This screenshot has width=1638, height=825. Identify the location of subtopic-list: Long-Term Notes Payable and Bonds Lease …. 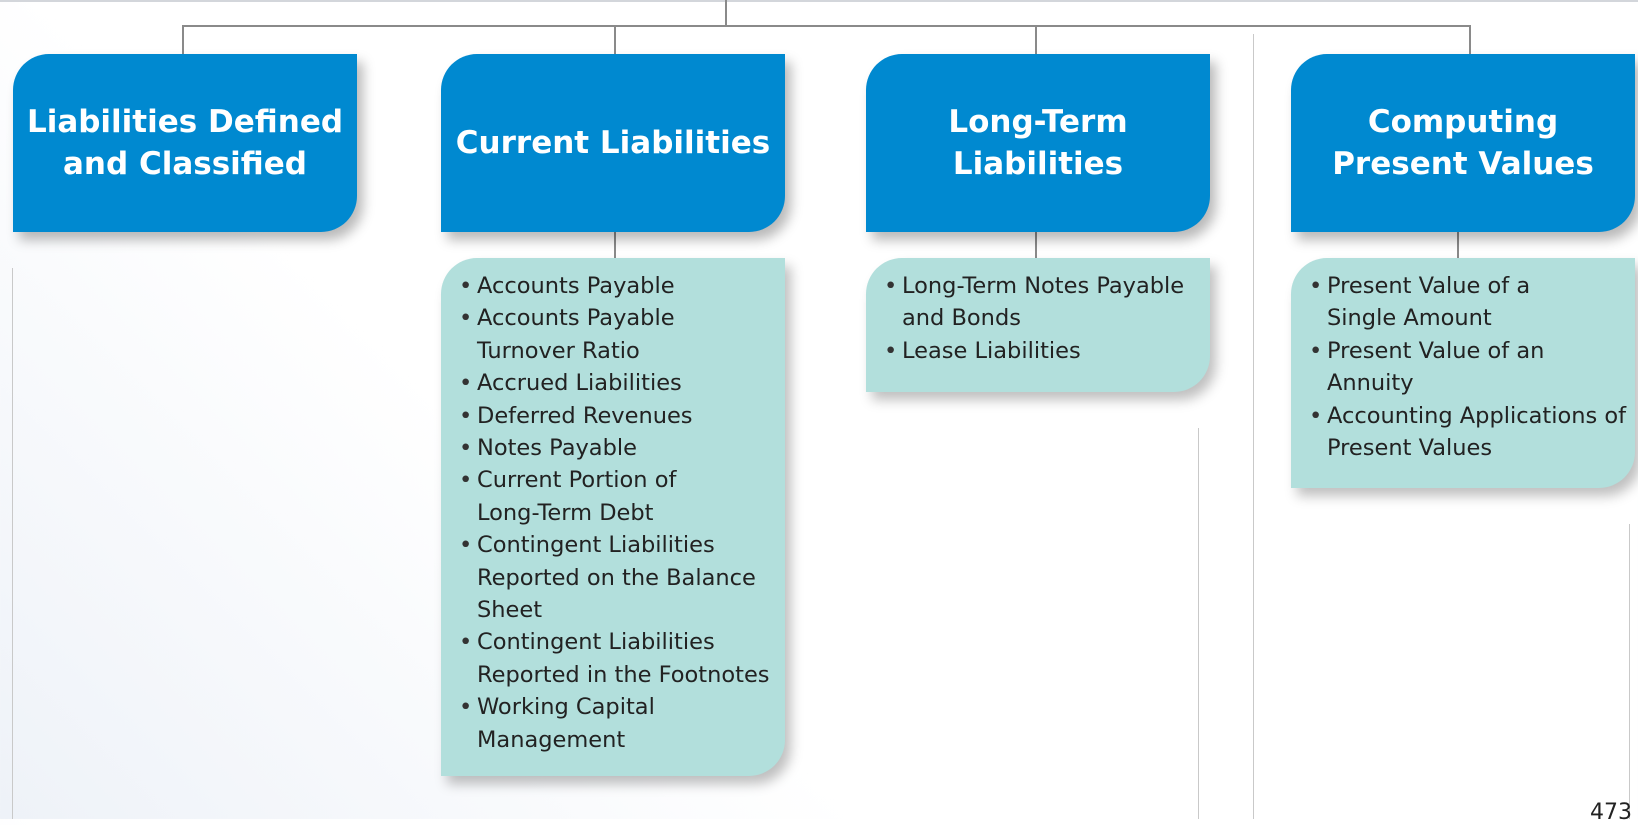
(1045, 319).